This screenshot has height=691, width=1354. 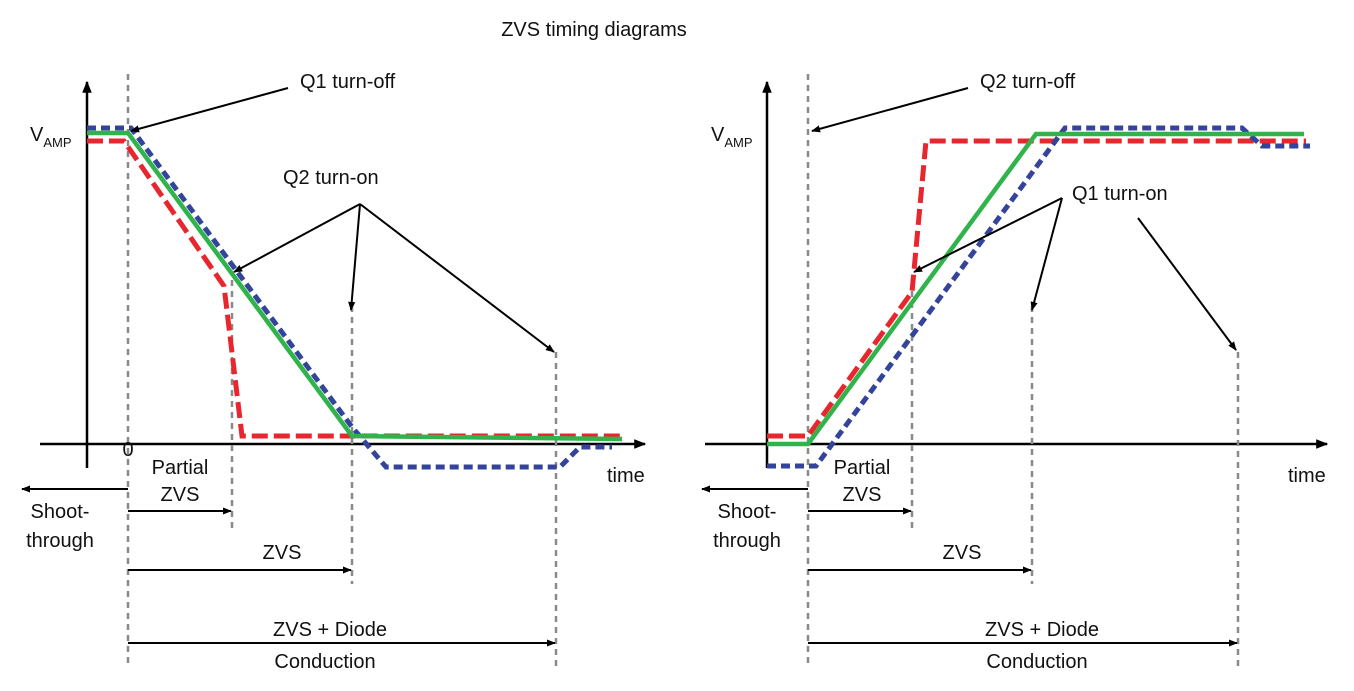 What do you see at coordinates (862, 468) in the screenshot?
I see `right-partial-label-1: Partial` at bounding box center [862, 468].